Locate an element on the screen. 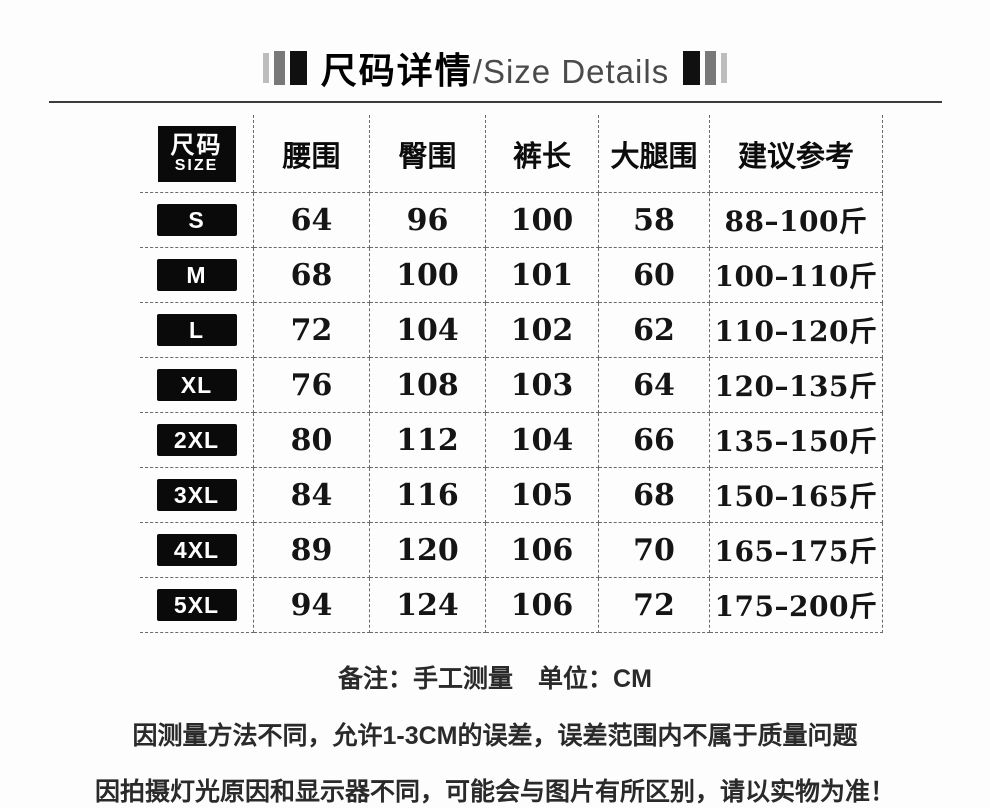  cell-thigh: 72 is located at coordinates (654, 605).